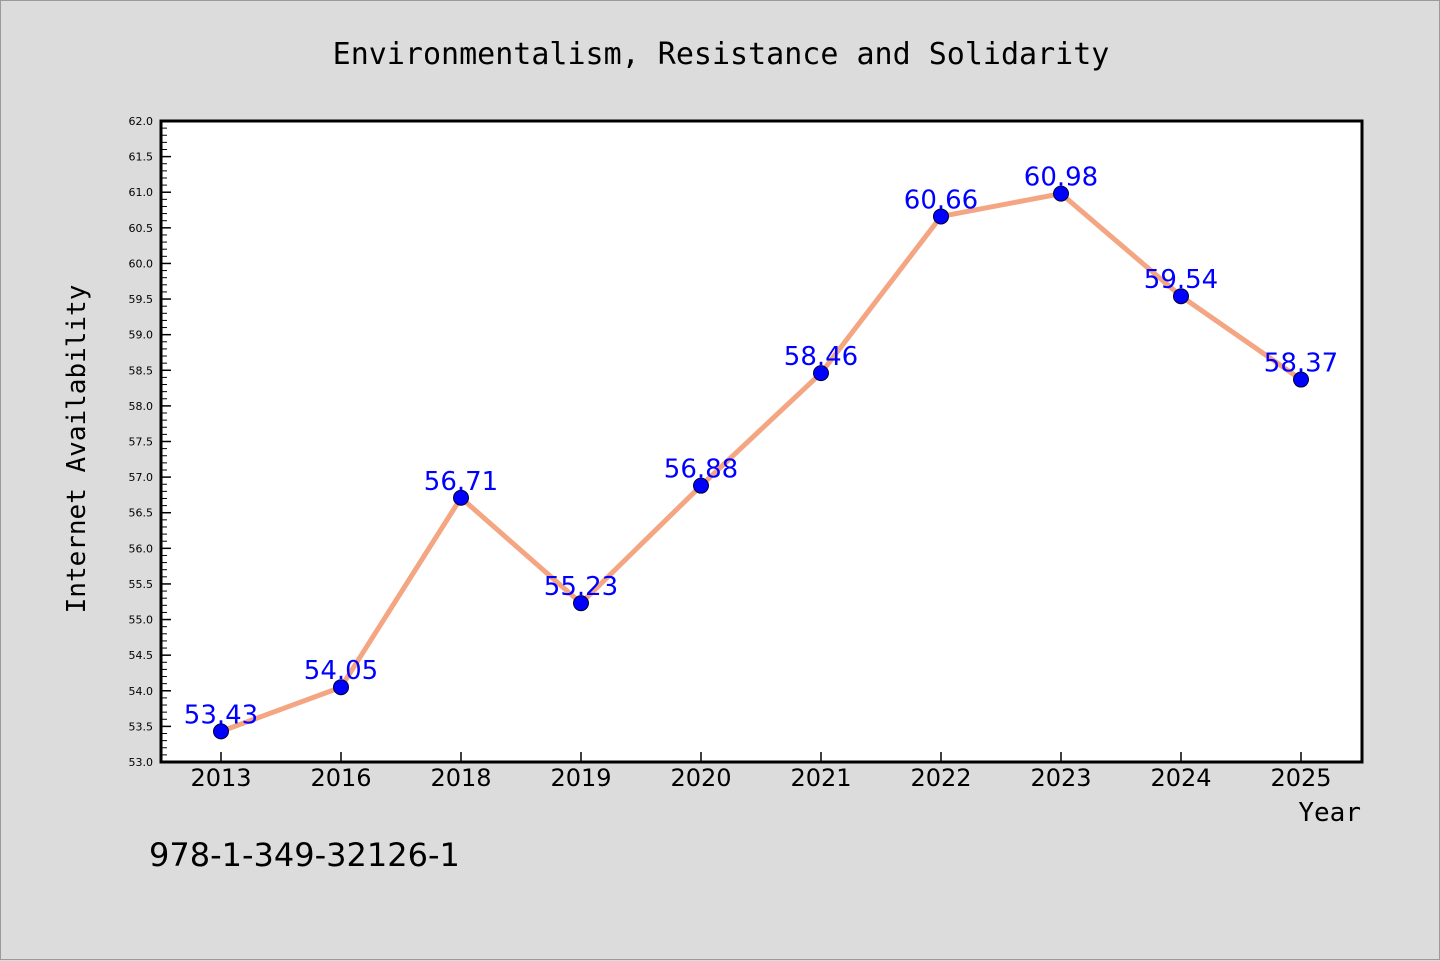  Describe the element at coordinates (141, 335) in the screenshot. I see `y-tick-label: 59.0` at that location.